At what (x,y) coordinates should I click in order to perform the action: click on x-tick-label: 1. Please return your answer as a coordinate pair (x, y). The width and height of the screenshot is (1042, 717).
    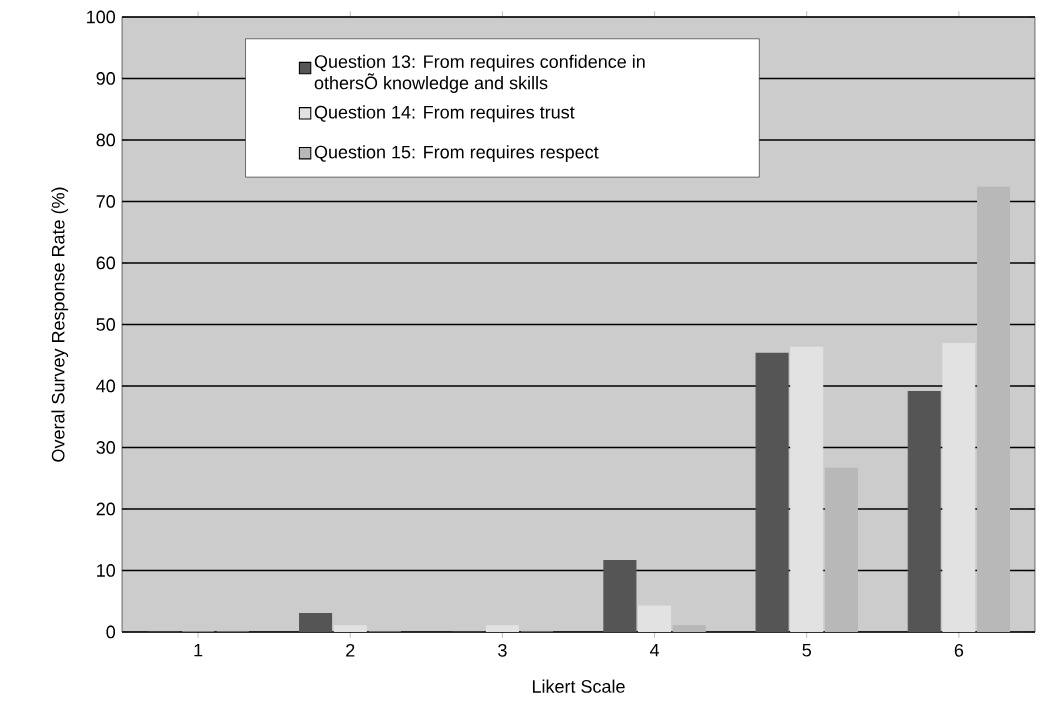
    Looking at the image, I should click on (198, 650).